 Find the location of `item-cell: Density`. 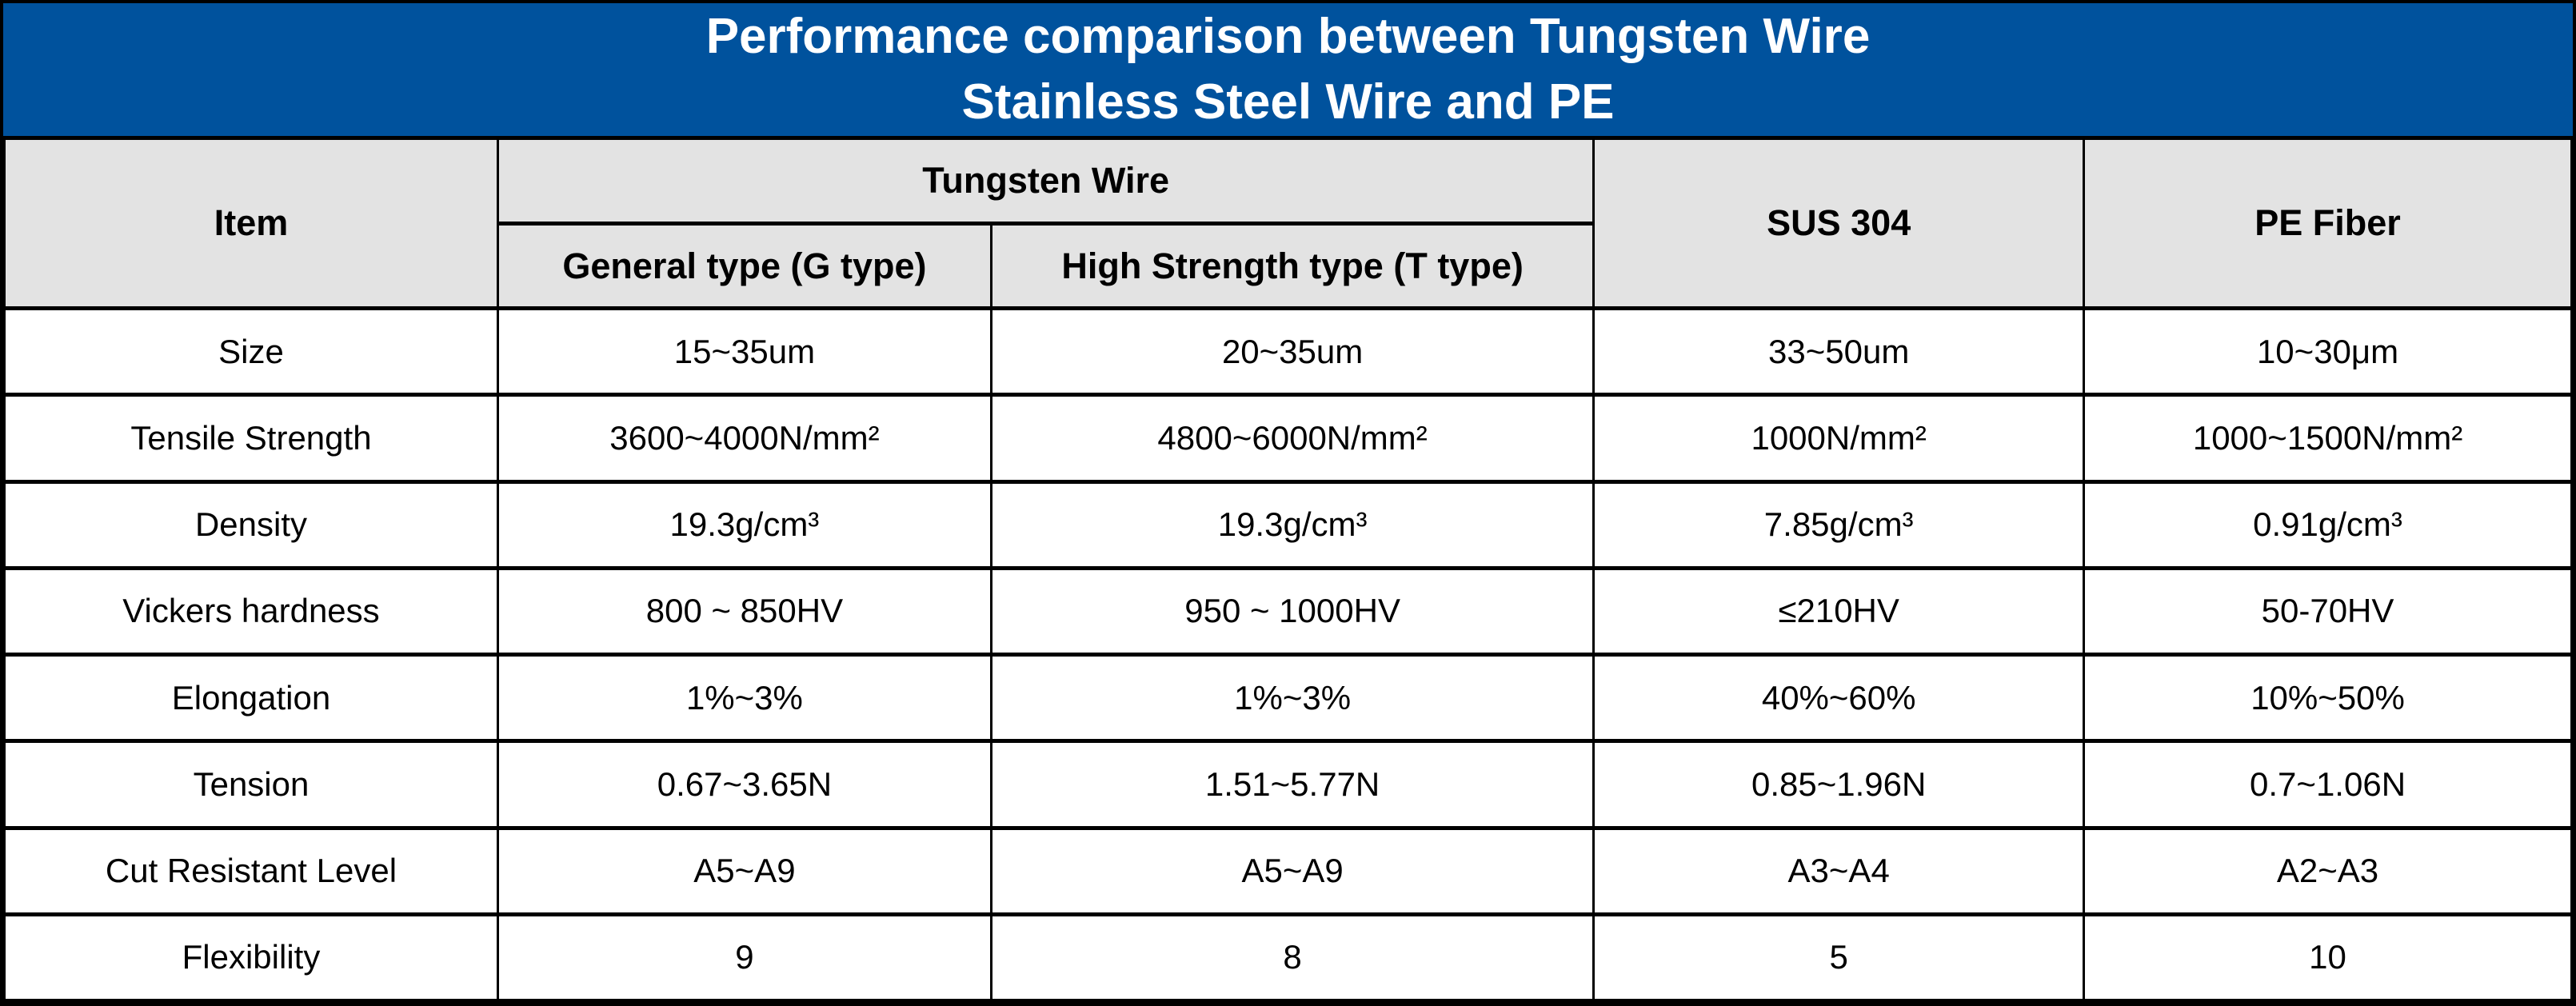

item-cell: Density is located at coordinates (251, 525).